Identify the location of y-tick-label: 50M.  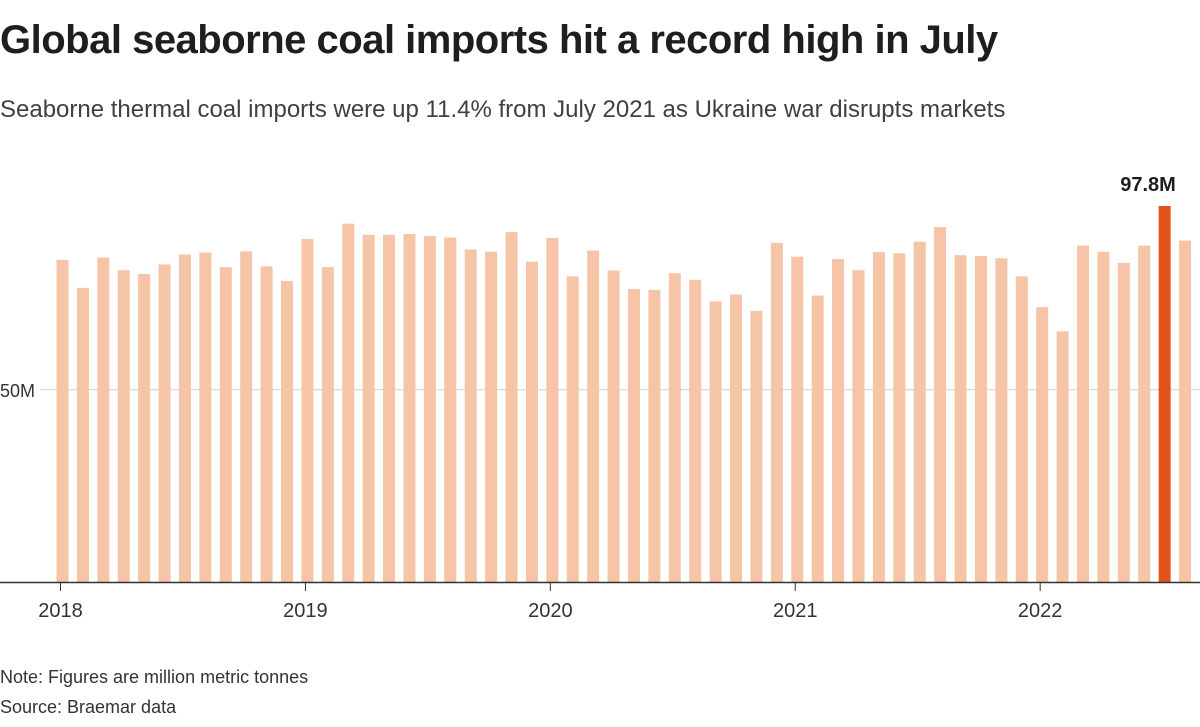
(17, 391).